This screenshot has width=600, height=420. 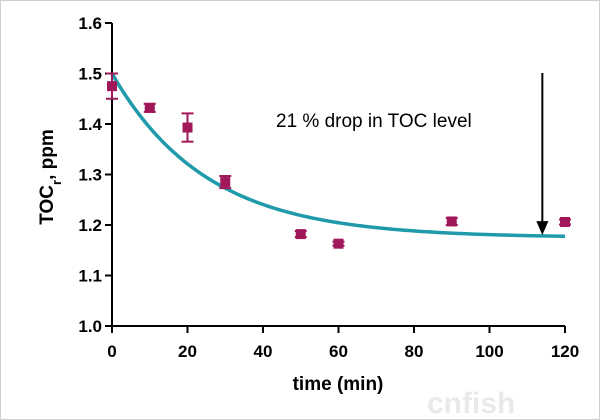 I want to click on y-tick-label: 1.4, so click(x=90, y=124).